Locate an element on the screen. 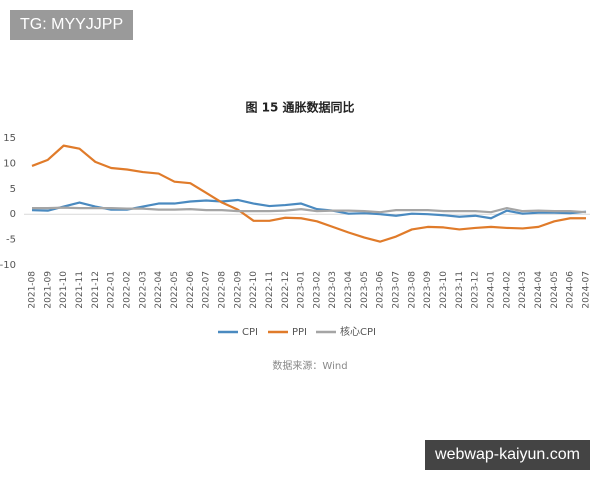 The image size is (600, 480). x-tick-label: 2023-11 is located at coordinates (460, 290).